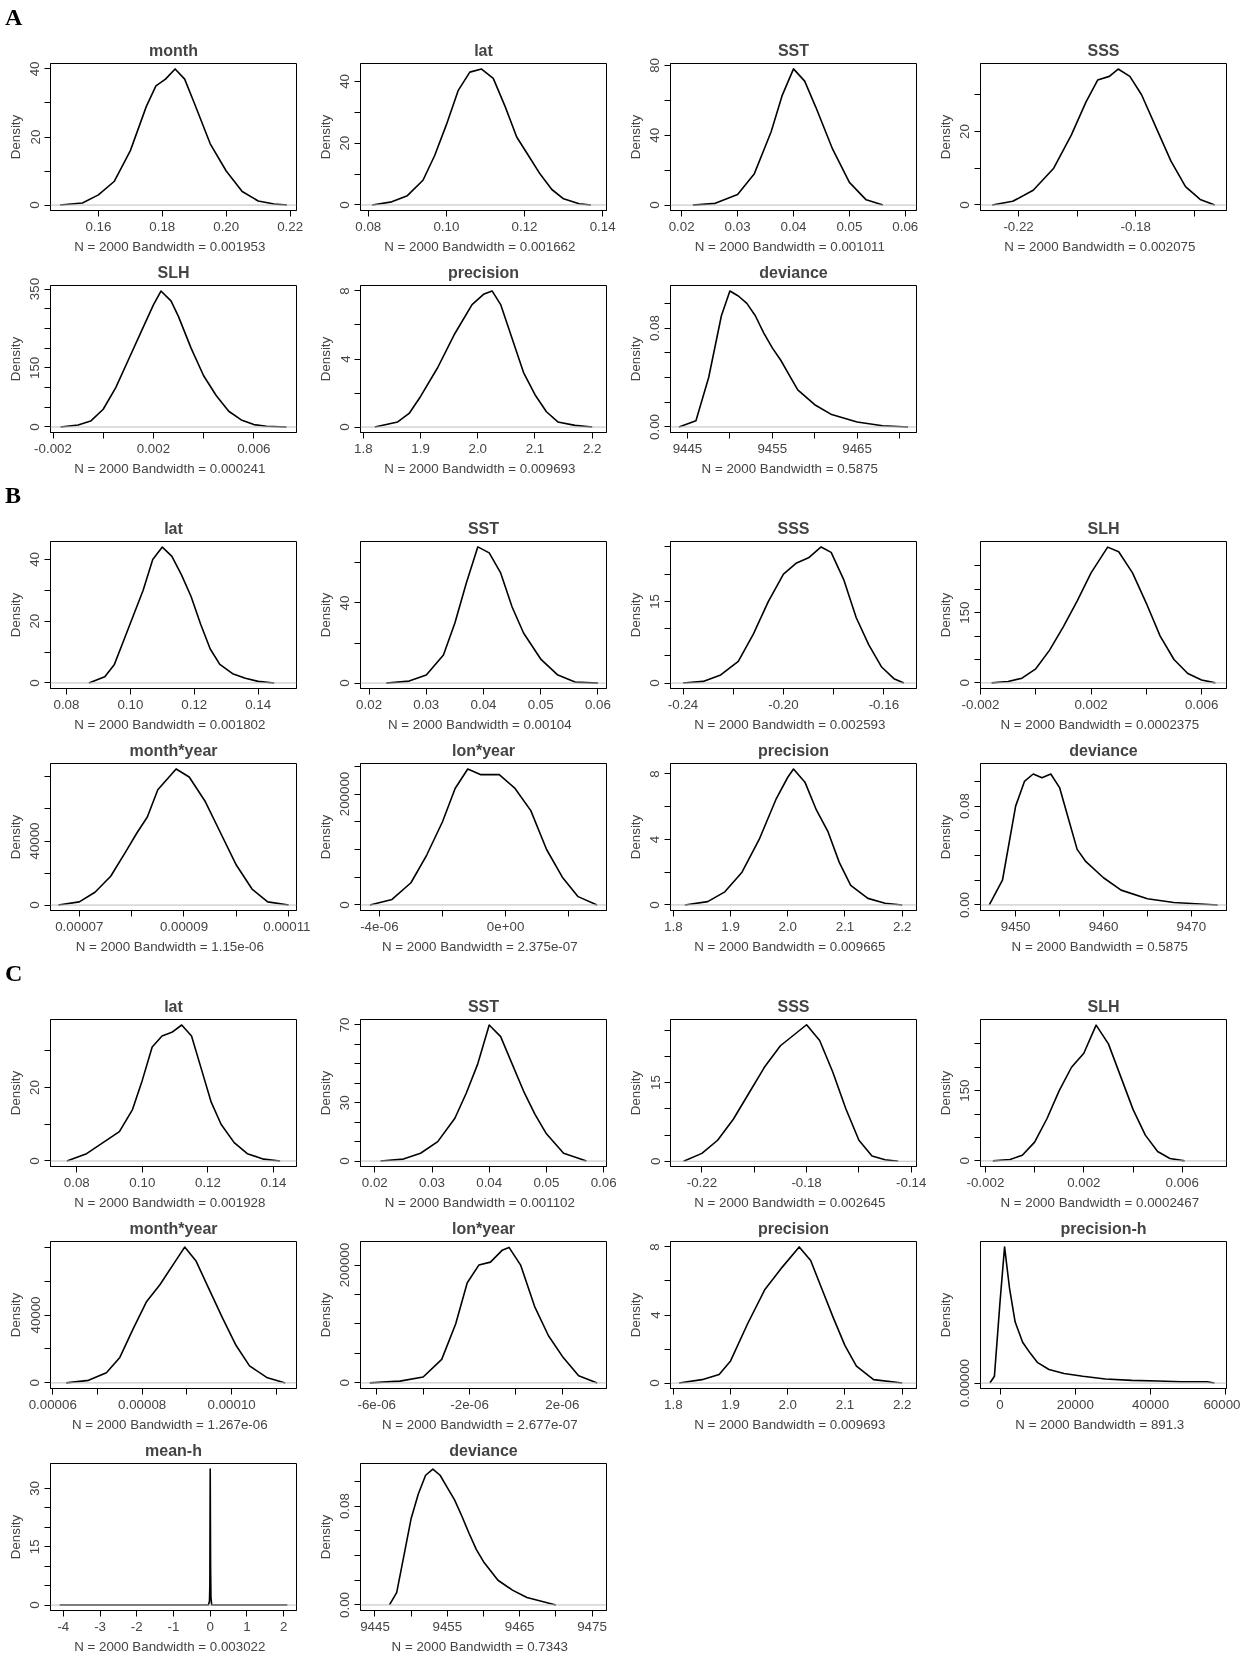 The image size is (1248, 1660). Describe the element at coordinates (790, 1202) in the screenshot. I see `x-axis-title: N = 2000 Bandwidth = 0.002645` at that location.